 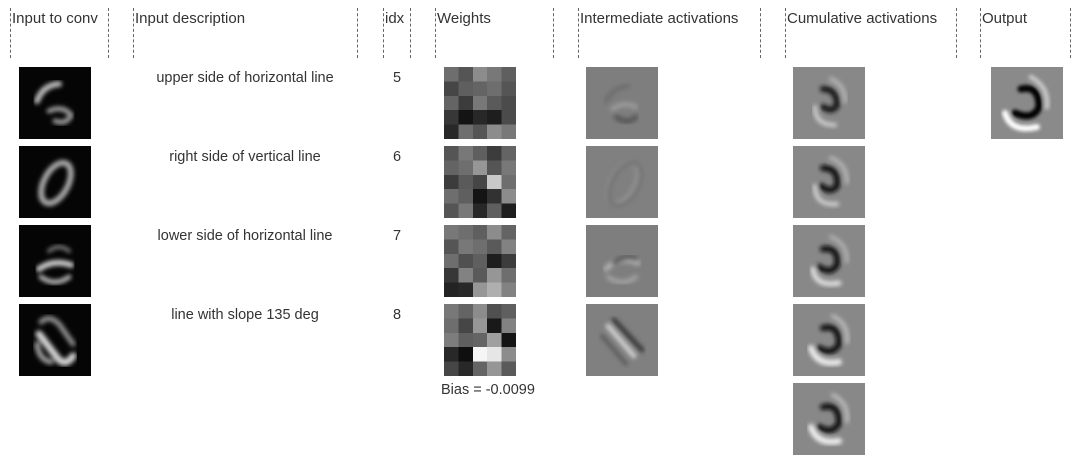 What do you see at coordinates (245, 157) in the screenshot?
I see `input-description: right side of vertical line` at bounding box center [245, 157].